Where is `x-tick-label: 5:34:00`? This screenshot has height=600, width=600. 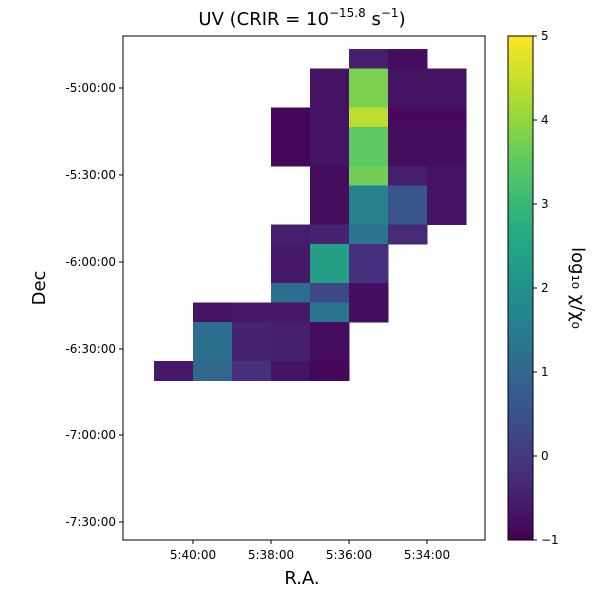 x-tick-label: 5:34:00 is located at coordinates (427, 555).